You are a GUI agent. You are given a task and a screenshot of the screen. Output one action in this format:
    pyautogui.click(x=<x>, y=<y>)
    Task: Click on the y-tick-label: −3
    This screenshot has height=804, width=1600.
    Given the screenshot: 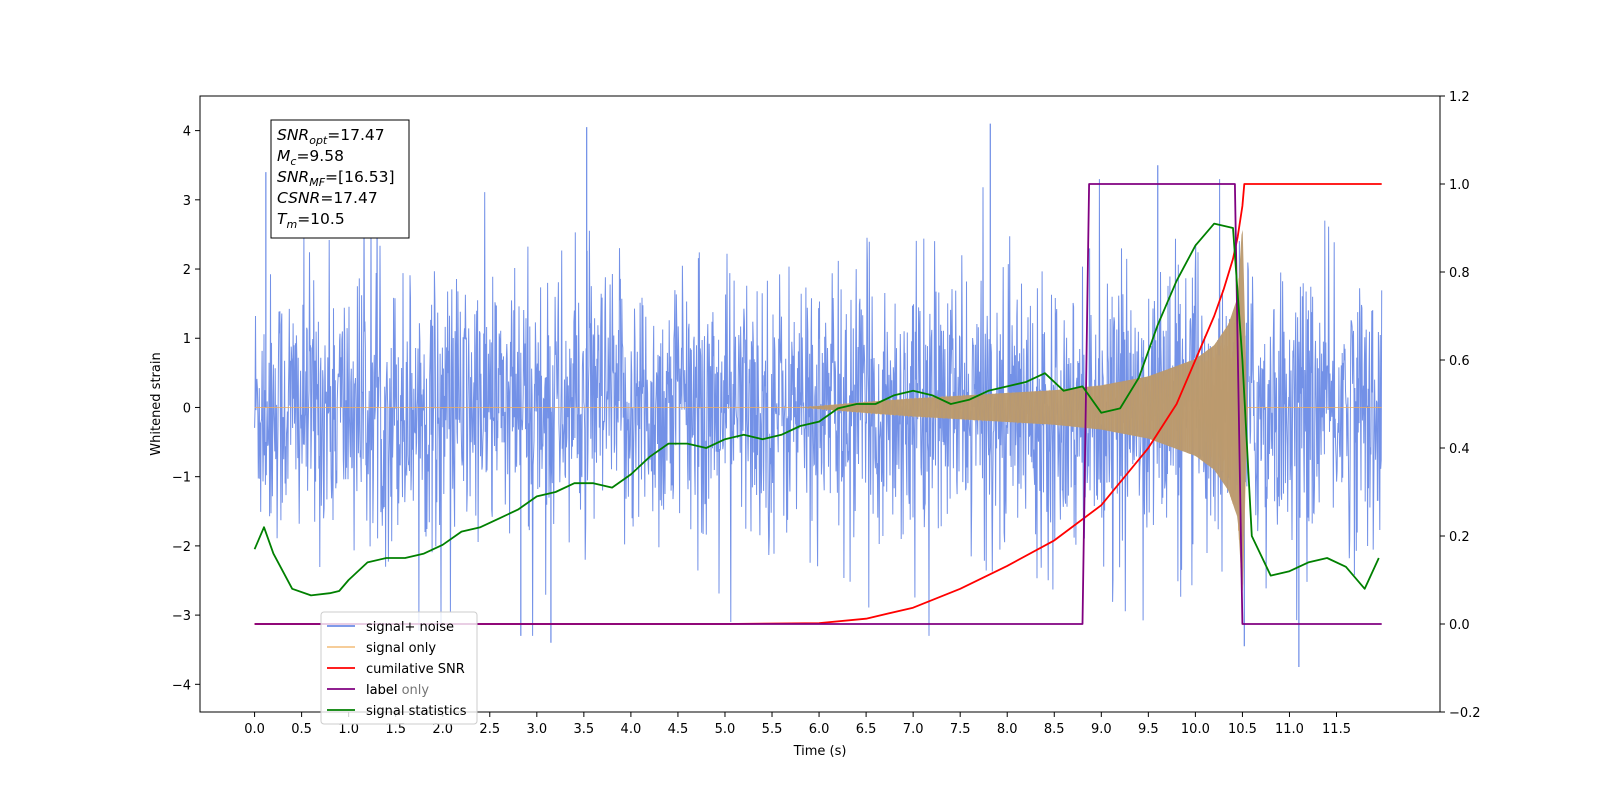 What is the action you would take?
    pyautogui.click(x=181, y=616)
    